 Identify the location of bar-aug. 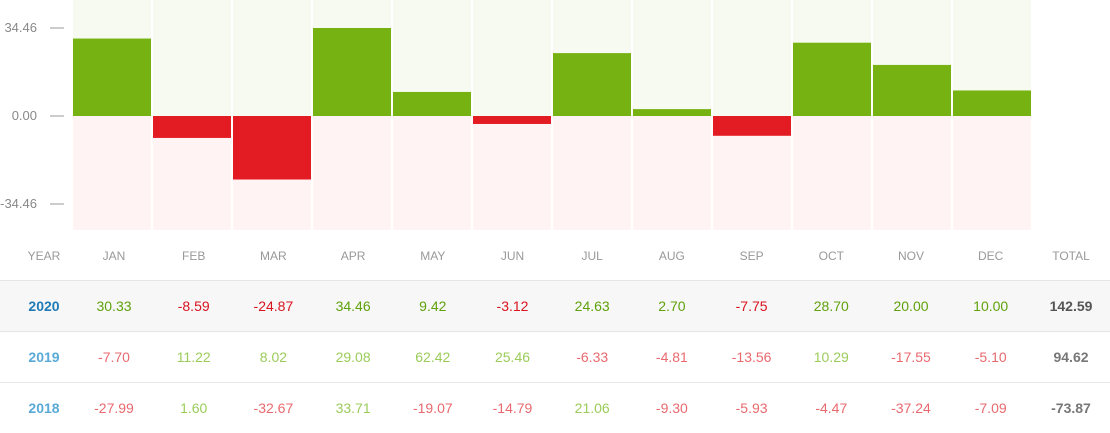
(672, 112).